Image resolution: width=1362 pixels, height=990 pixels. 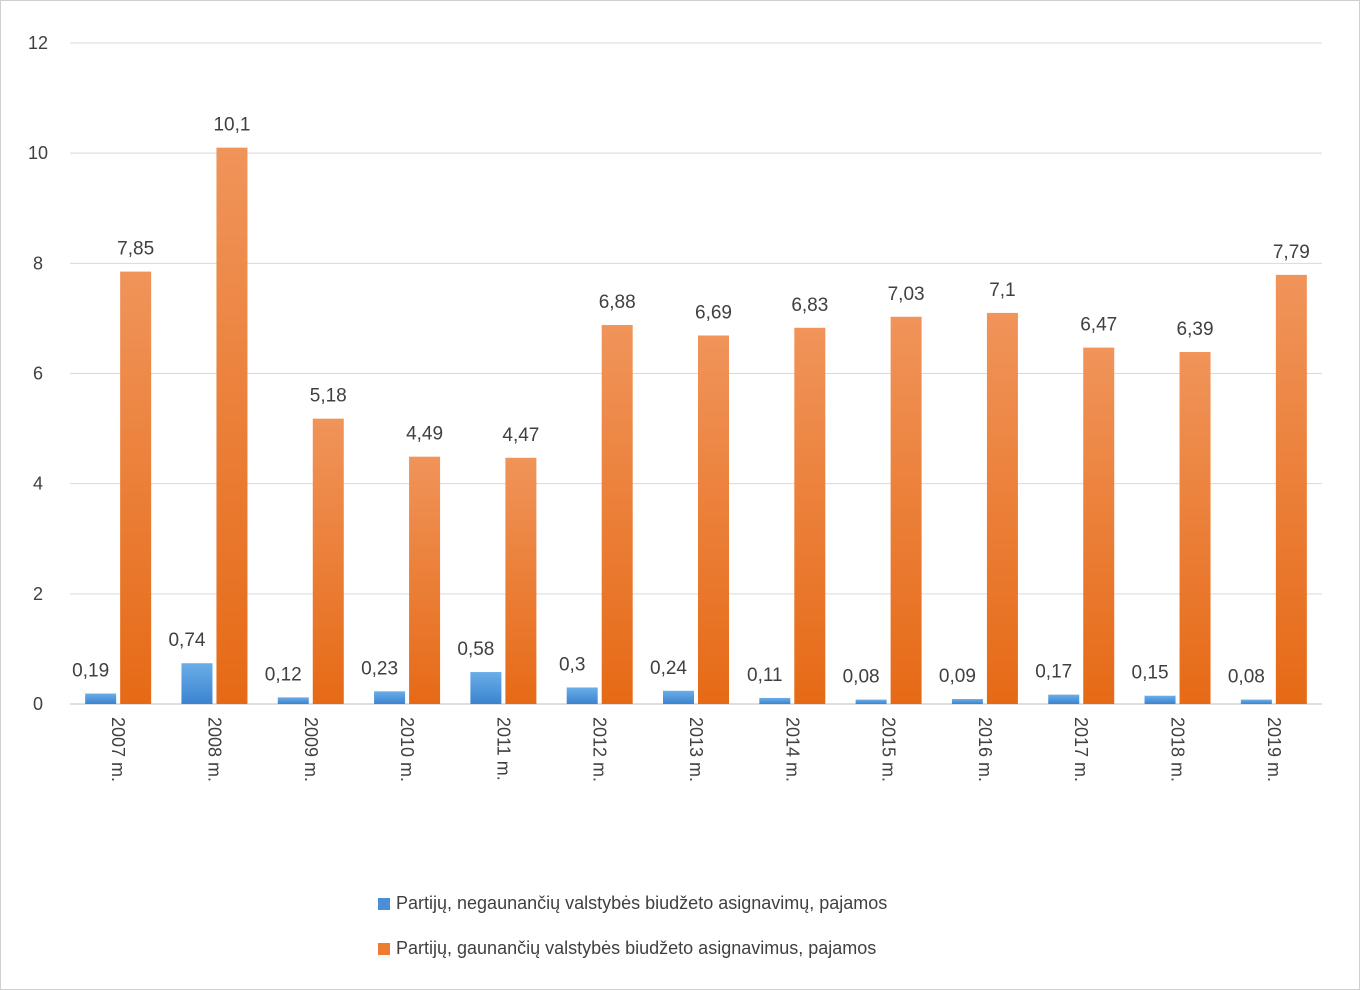 What do you see at coordinates (1098, 325) in the screenshot?
I see `data-label: 6,47` at bounding box center [1098, 325].